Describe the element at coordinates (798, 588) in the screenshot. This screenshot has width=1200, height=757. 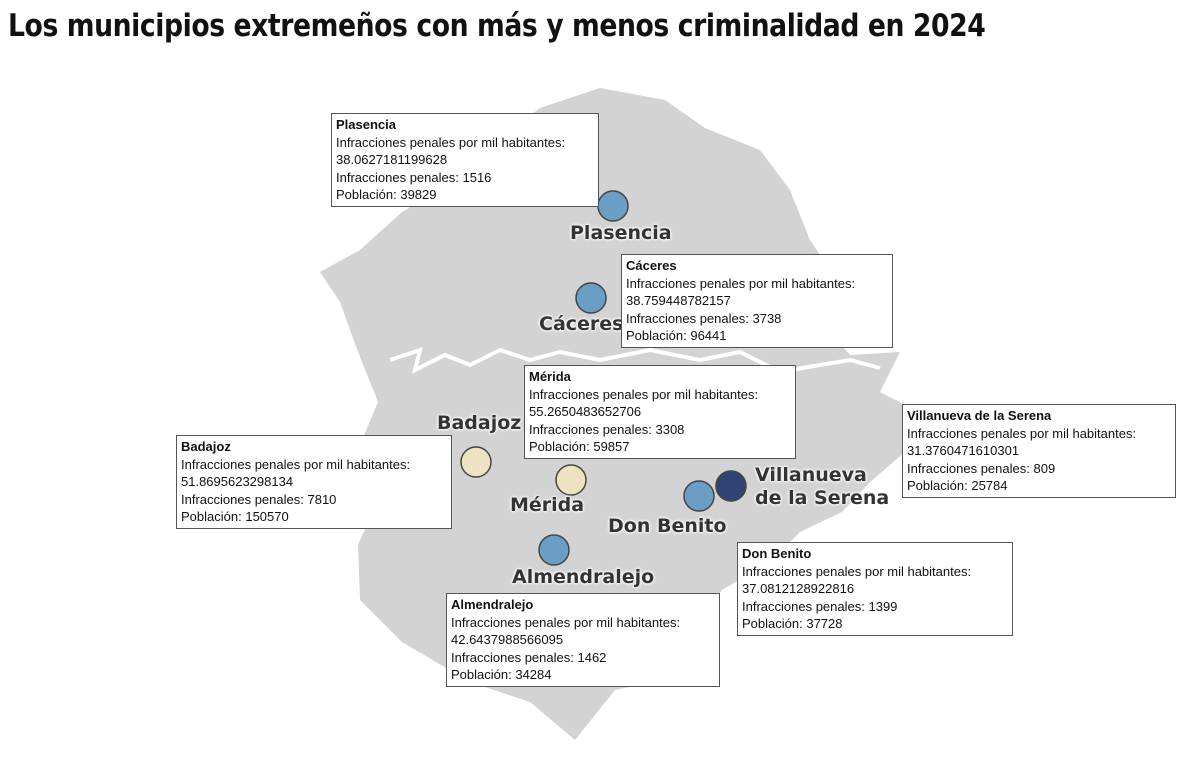
I see `rate-value: 37.0812128922816` at that location.